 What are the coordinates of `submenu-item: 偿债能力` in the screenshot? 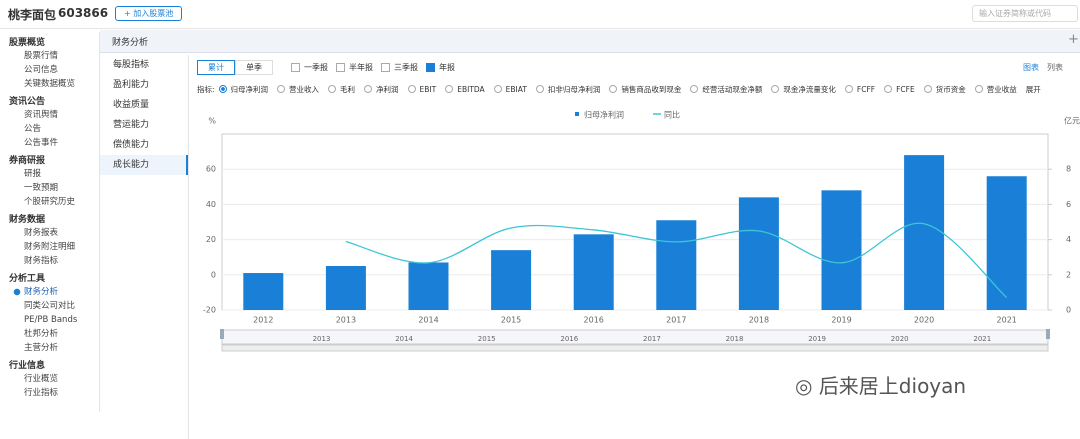 It's located at (144, 145).